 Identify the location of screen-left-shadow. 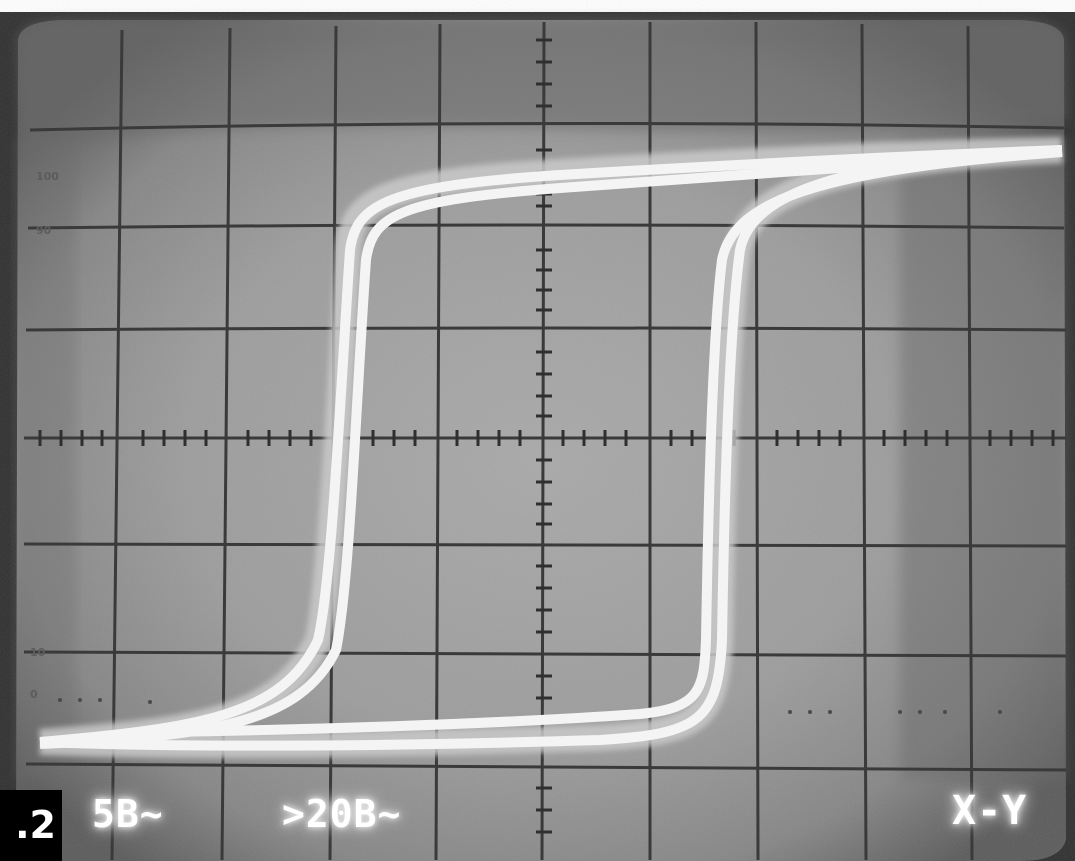
(46, 460).